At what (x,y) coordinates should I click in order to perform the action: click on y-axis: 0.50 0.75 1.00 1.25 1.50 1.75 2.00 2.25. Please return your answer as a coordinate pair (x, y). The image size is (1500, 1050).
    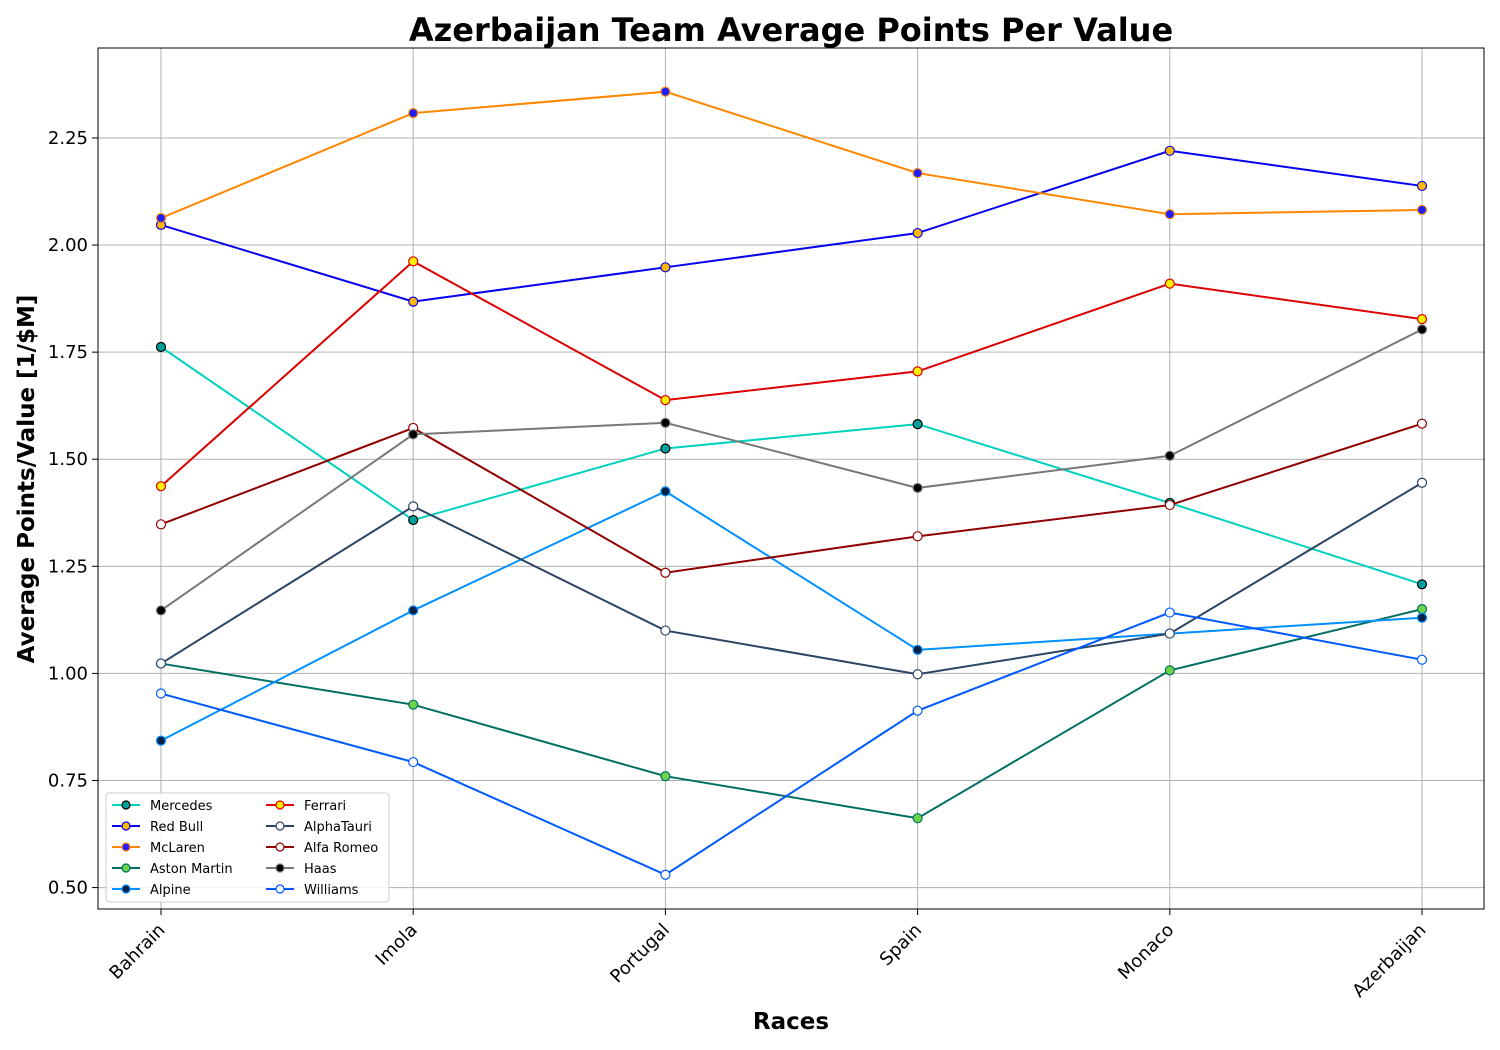
    Looking at the image, I should click on (73, 513).